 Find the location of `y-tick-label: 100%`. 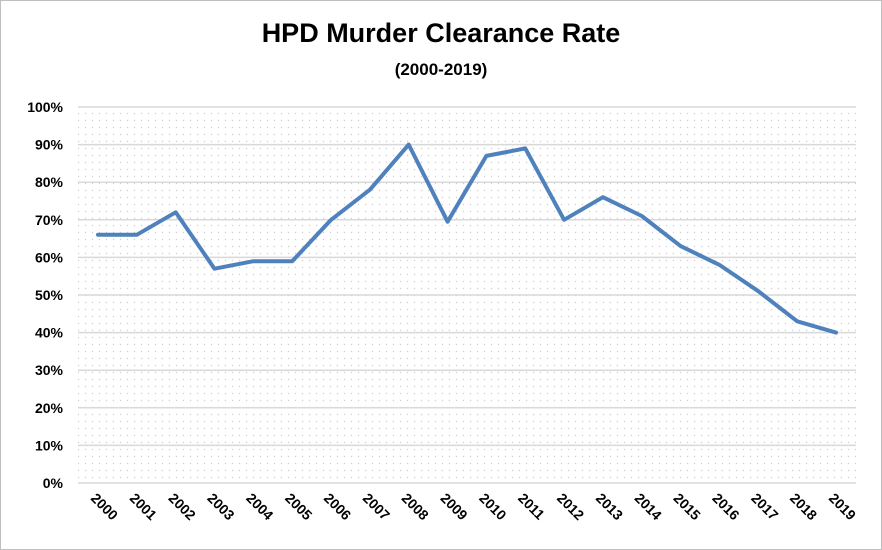

y-tick-label: 100% is located at coordinates (45, 107).